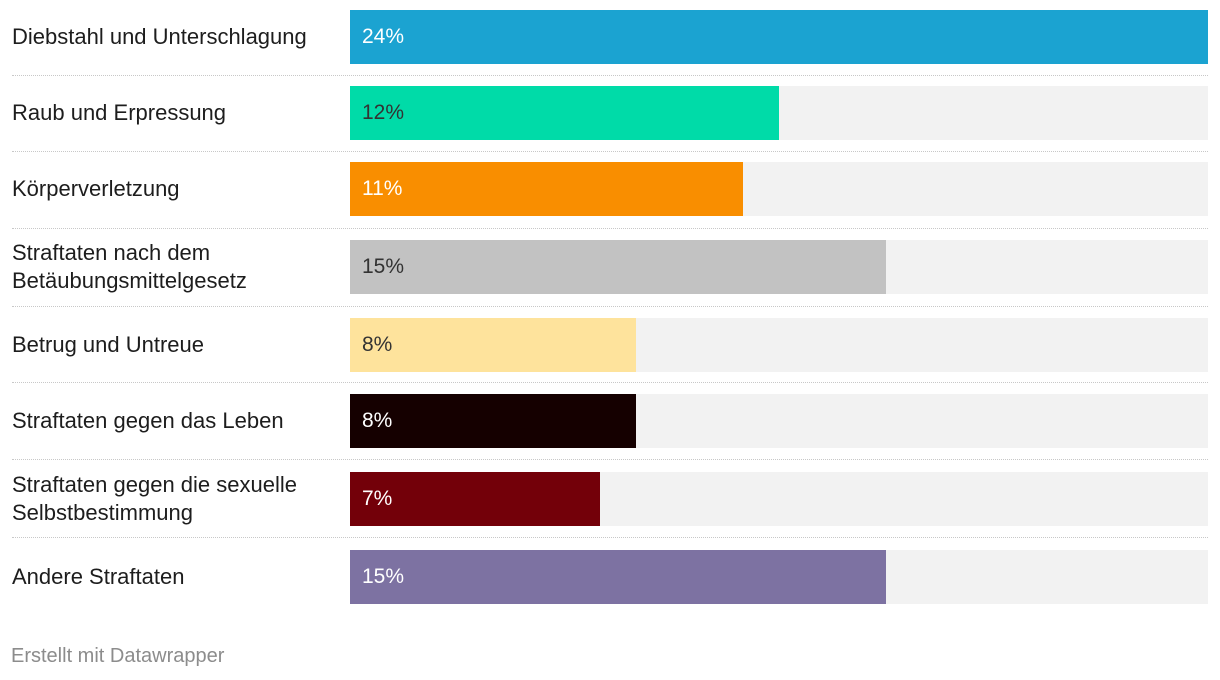 Image resolution: width=1220 pixels, height=680 pixels. What do you see at coordinates (119, 112) in the screenshot?
I see `category-label: Raub und Erpressung` at bounding box center [119, 112].